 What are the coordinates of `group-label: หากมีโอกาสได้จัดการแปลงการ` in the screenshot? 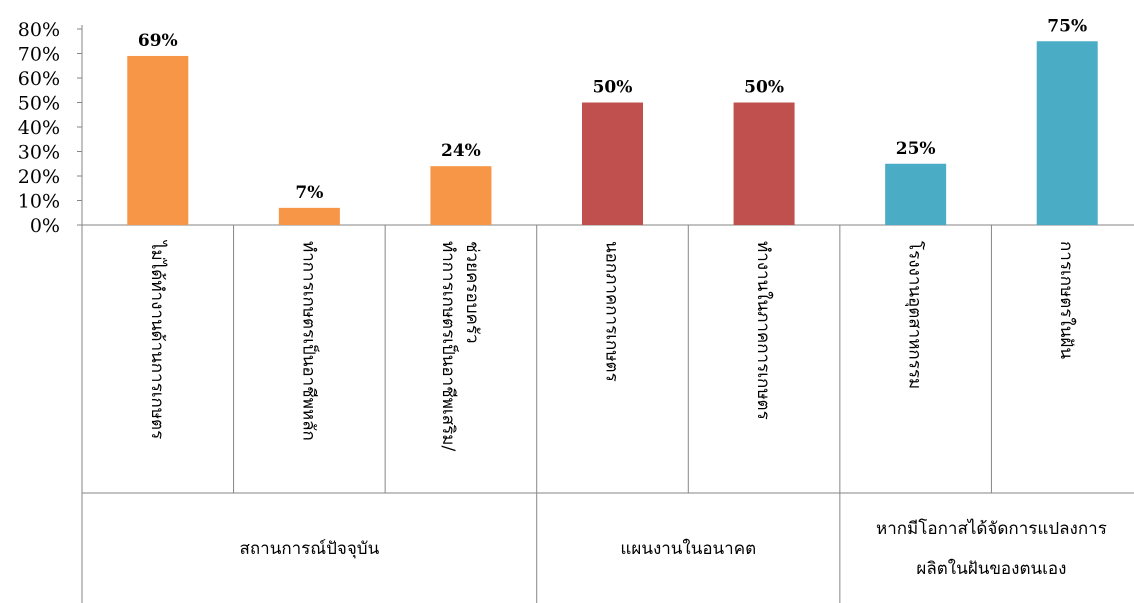 It's located at (991, 528).